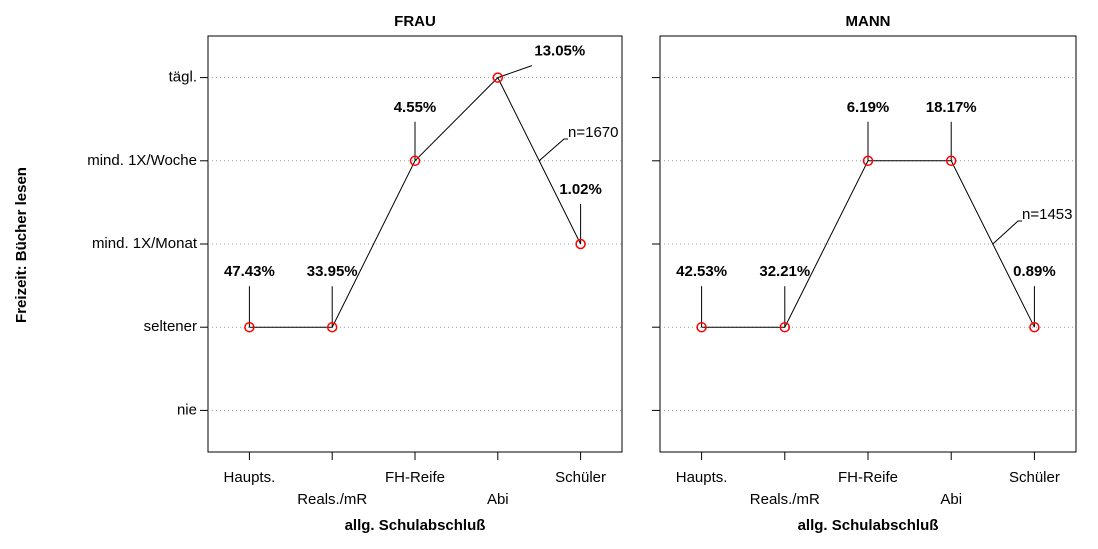  I want to click on data-label: 13.05%, so click(559, 51).